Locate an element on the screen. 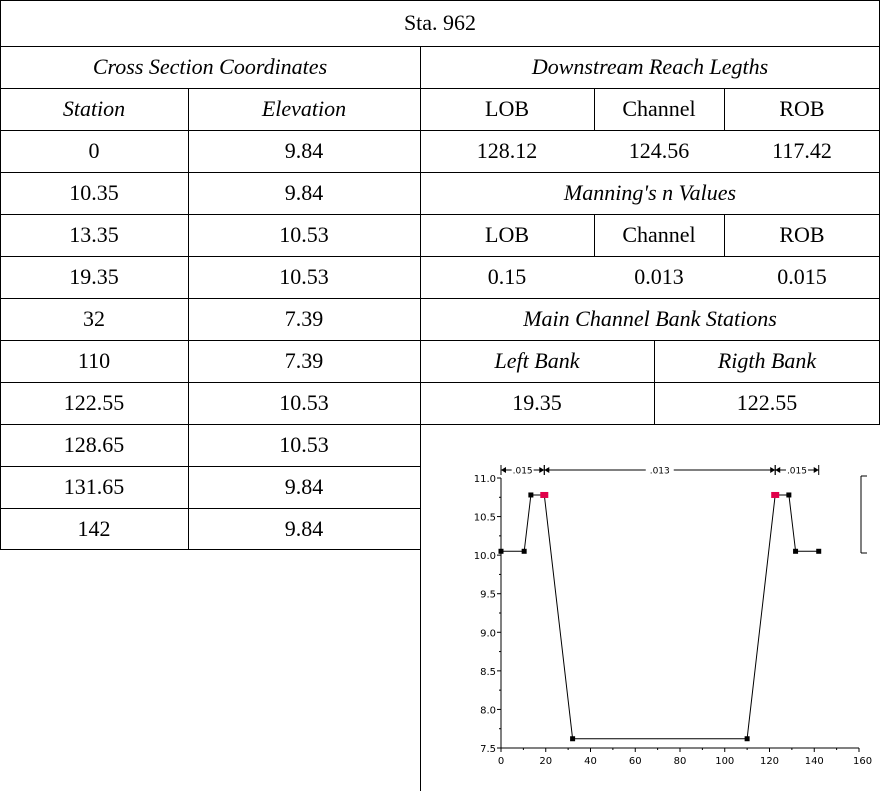 This screenshot has width=880, height=791. x-tick-label: 80 is located at coordinates (680, 761).